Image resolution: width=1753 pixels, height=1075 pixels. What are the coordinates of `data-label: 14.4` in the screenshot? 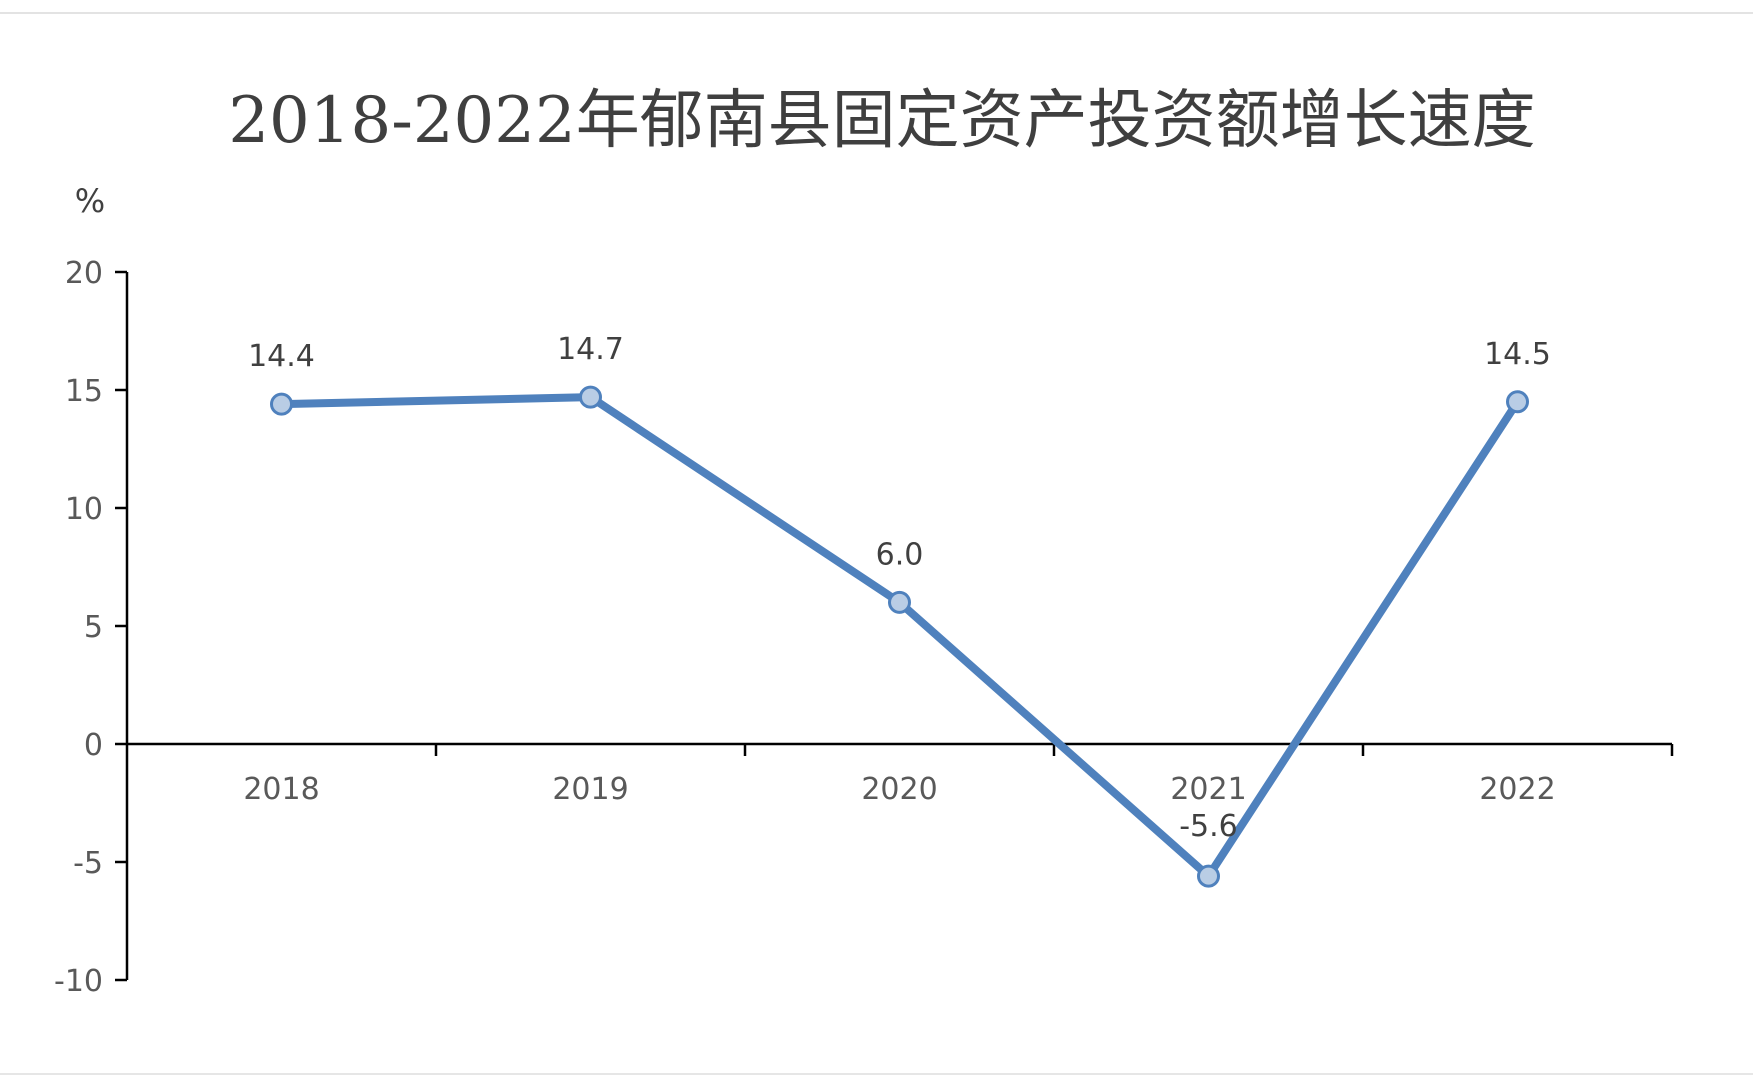 It's located at (281, 356).